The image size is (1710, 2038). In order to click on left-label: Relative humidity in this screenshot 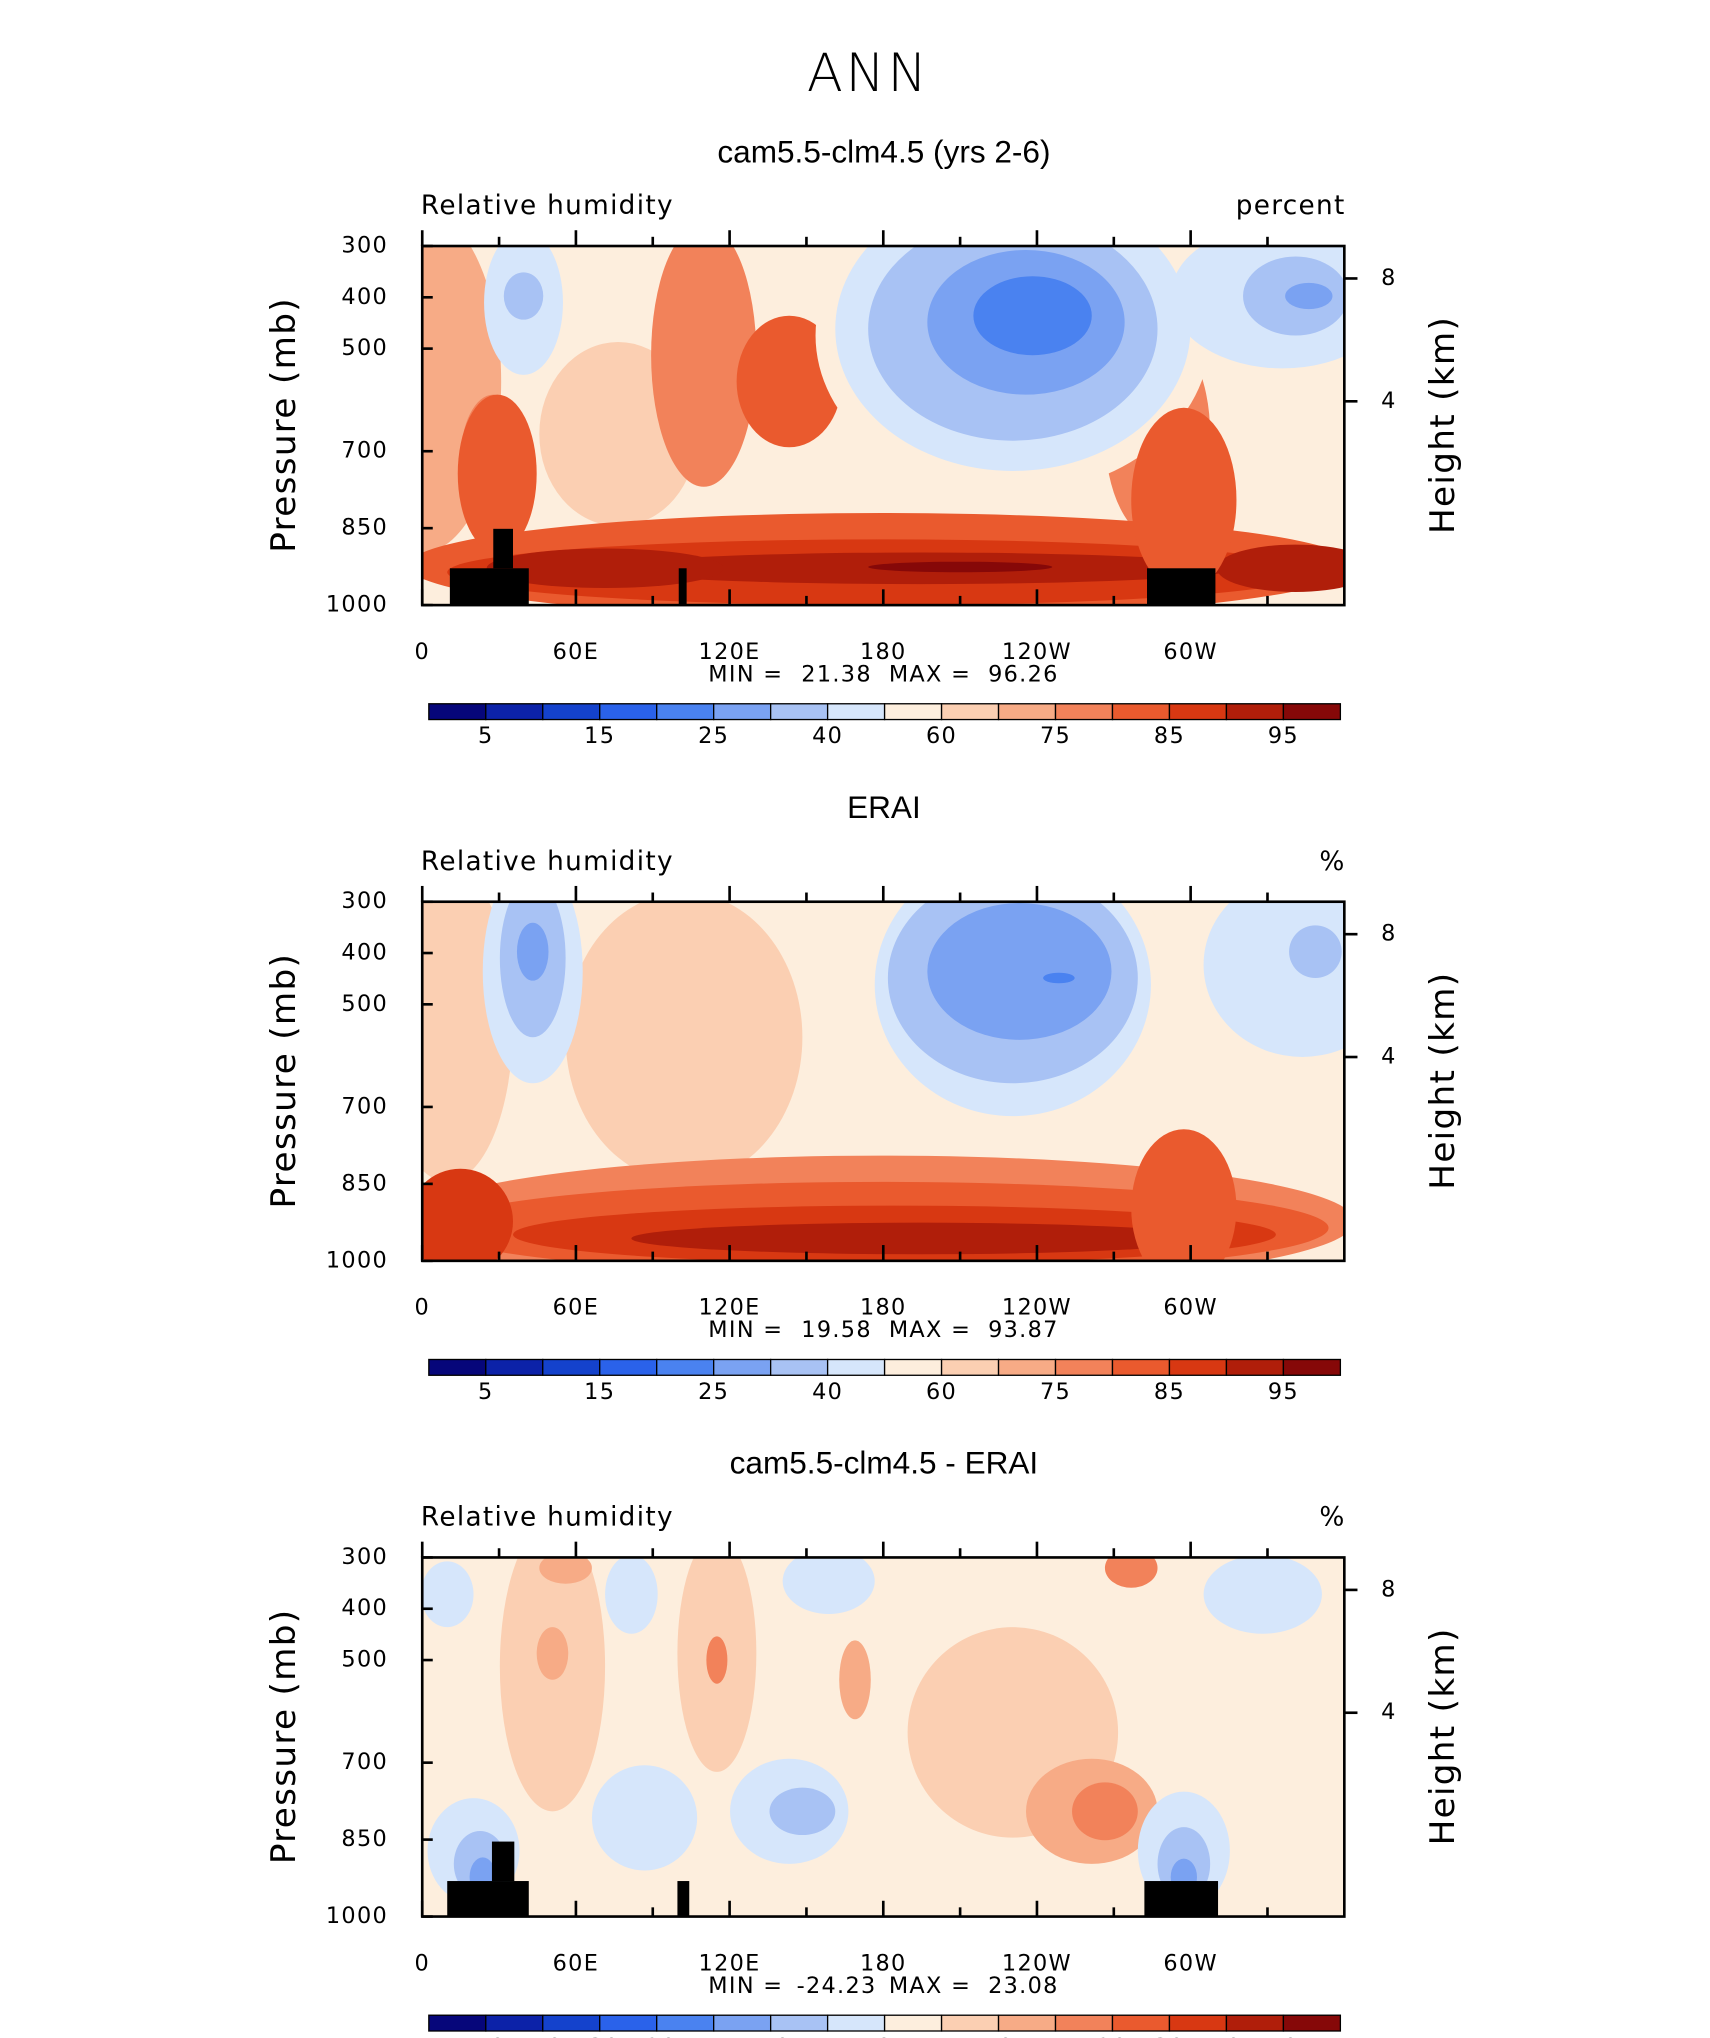, I will do `click(547, 206)`.